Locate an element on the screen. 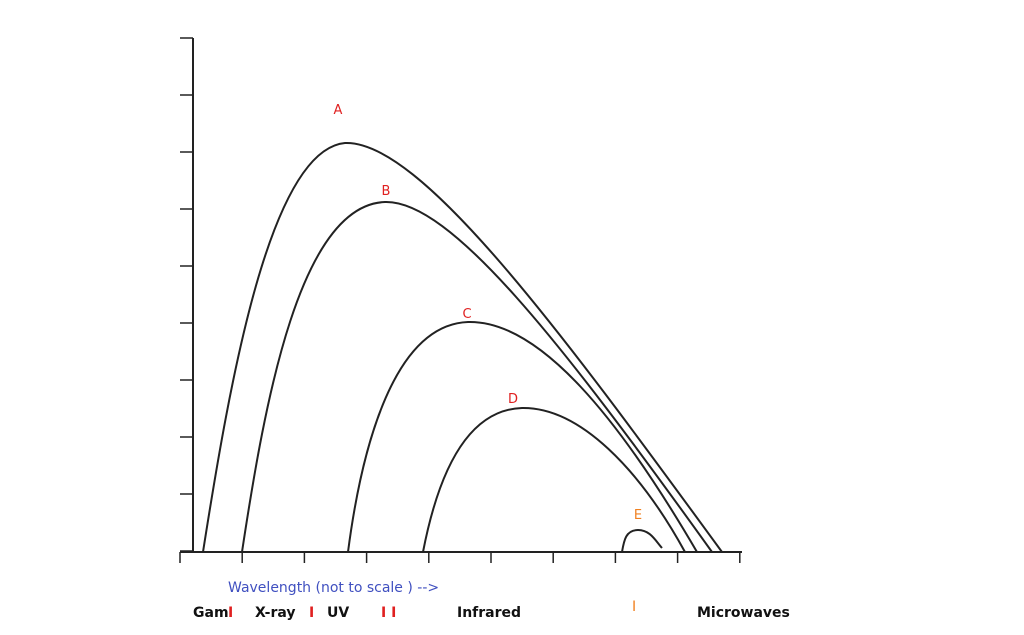 The image size is (1024, 635). axis-label: Wavelength (not to scale ) --> is located at coordinates (333, 588).